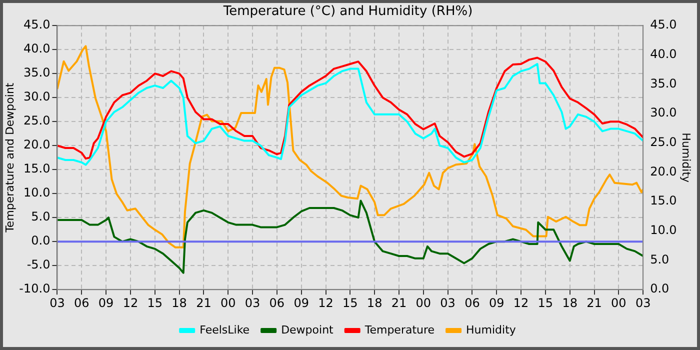 The width and height of the screenshot is (700, 350). I want to click on y-tick-label: 30.0, so click(37, 97).